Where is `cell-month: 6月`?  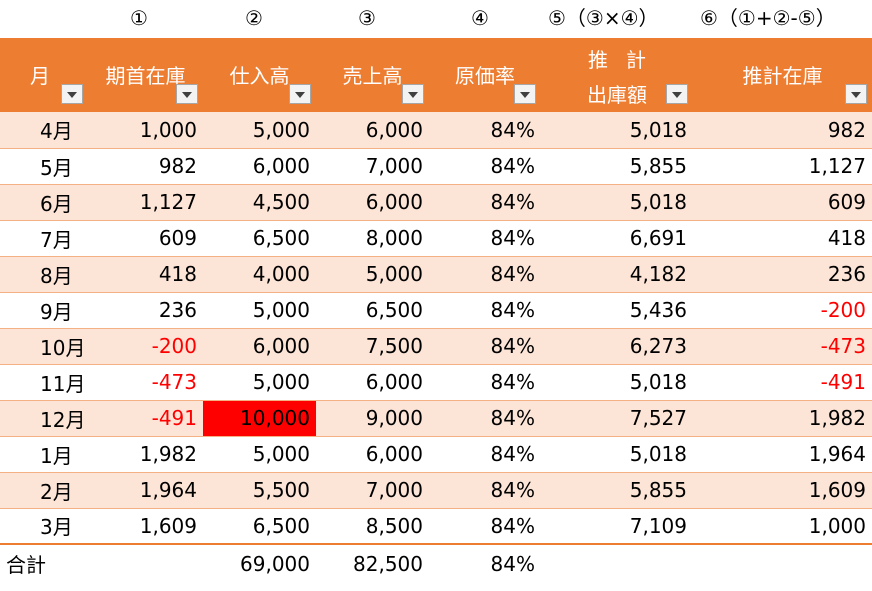 cell-month: 6月 is located at coordinates (44, 202).